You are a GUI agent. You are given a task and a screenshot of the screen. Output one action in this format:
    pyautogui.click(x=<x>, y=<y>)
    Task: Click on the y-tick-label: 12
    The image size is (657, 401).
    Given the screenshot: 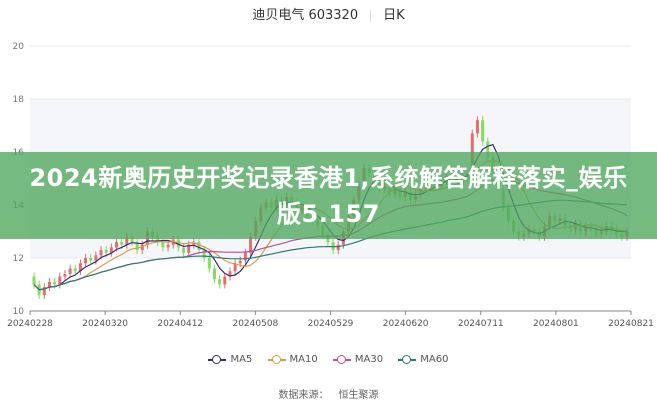 What is the action you would take?
    pyautogui.click(x=18, y=259)
    